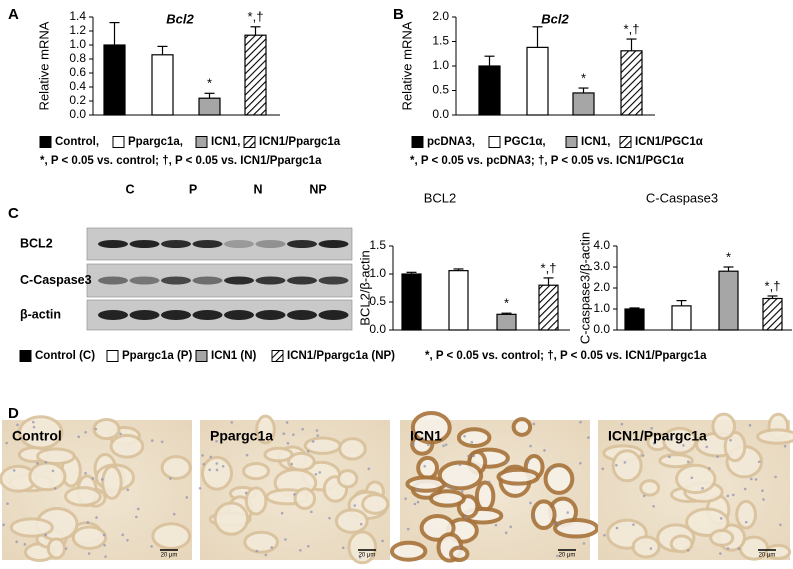 This screenshot has width=793, height=569. I want to click on legend-label: ICN1/Ppargc1a, so click(300, 142).